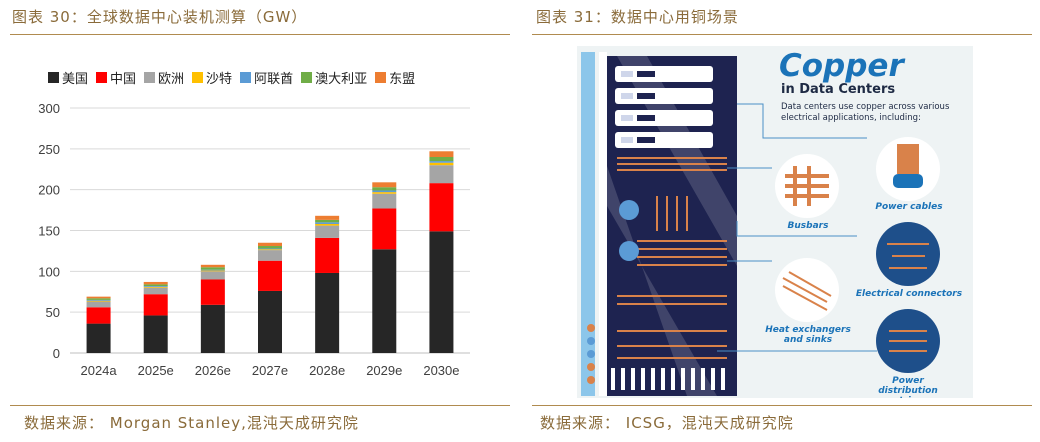 The width and height of the screenshot is (1040, 442). Describe the element at coordinates (782, 405) in the screenshot. I see `right-source-rule` at that location.